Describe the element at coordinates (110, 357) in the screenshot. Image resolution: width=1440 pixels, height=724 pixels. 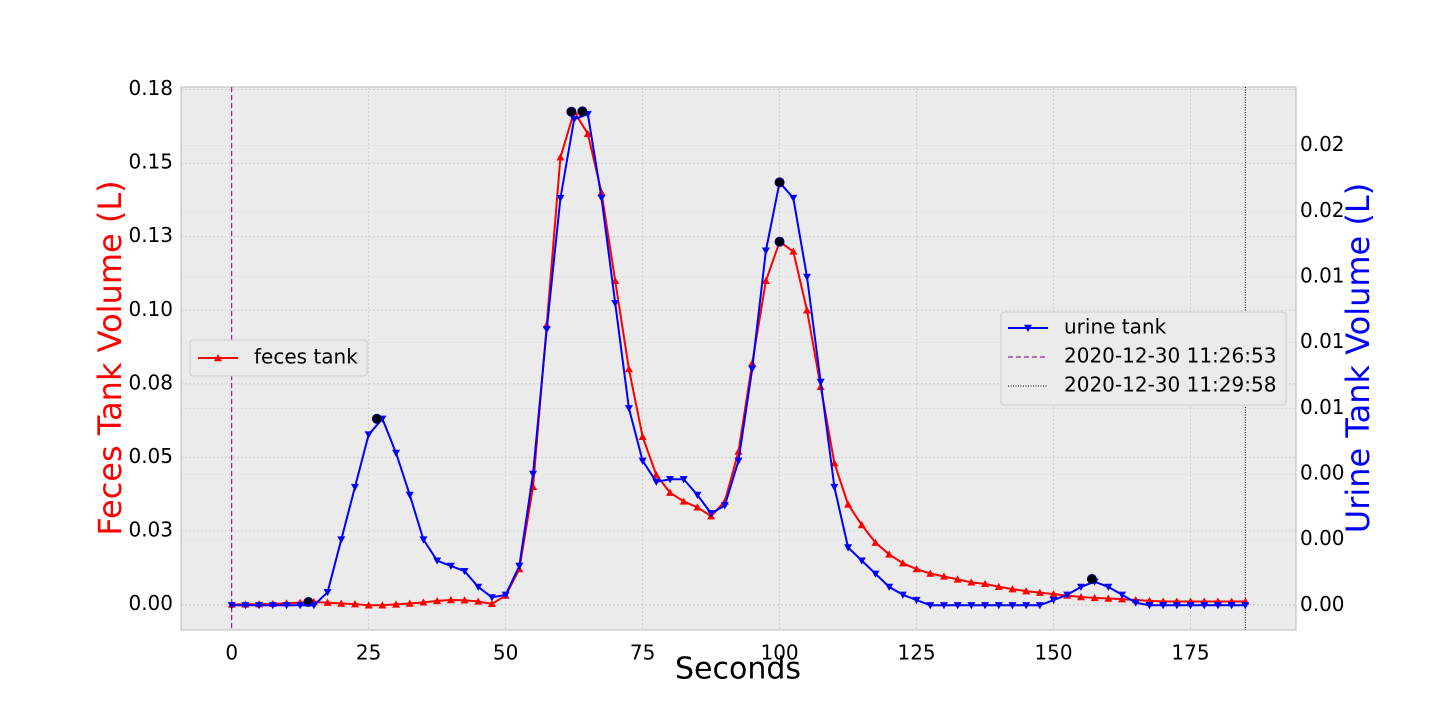
I see `y-axis-label: Feces Tank Volume (L)` at that location.